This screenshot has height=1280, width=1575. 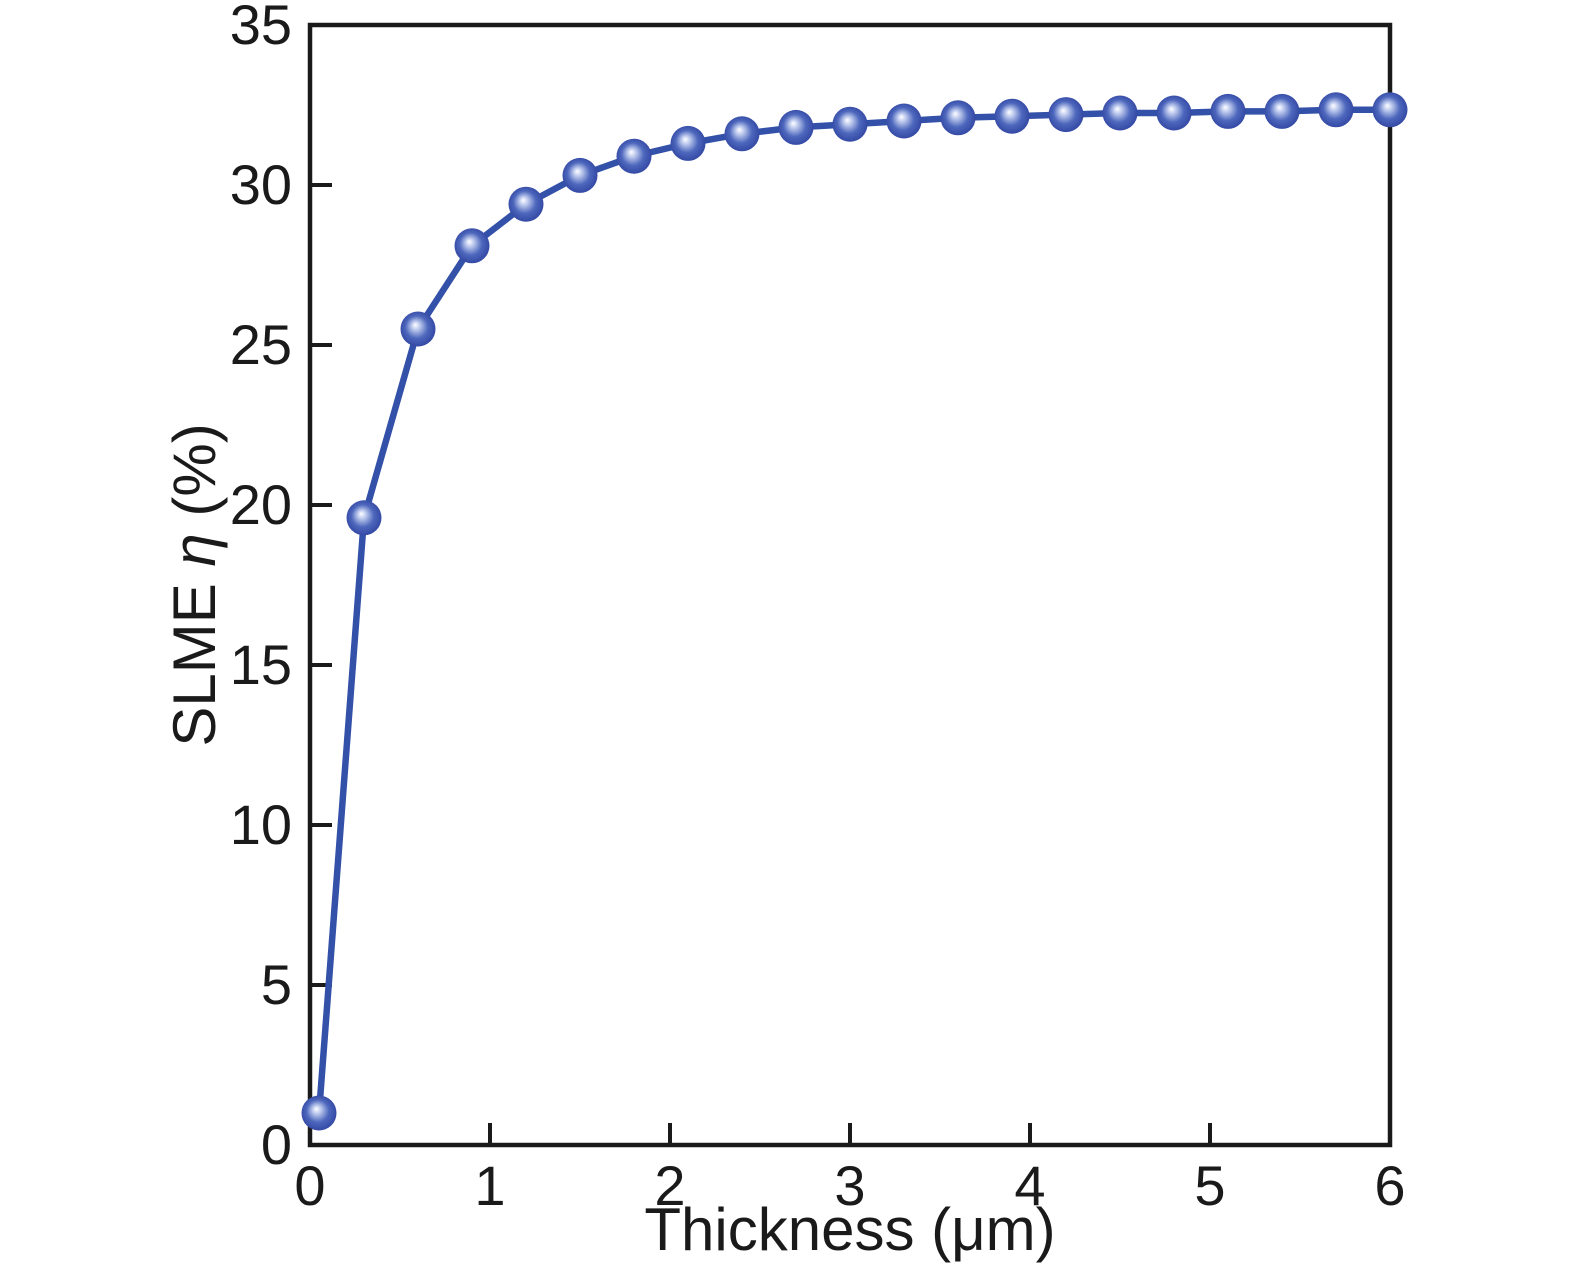 I want to click on y-axis-label-eta: η, so click(x=194, y=550).